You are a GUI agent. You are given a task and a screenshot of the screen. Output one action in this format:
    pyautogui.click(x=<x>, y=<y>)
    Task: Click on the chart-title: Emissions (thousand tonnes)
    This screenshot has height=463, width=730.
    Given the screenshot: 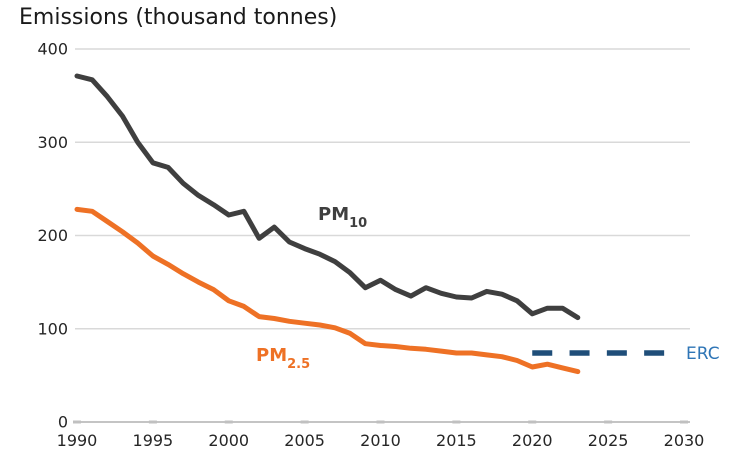 What is the action you would take?
    pyautogui.click(x=178, y=17)
    